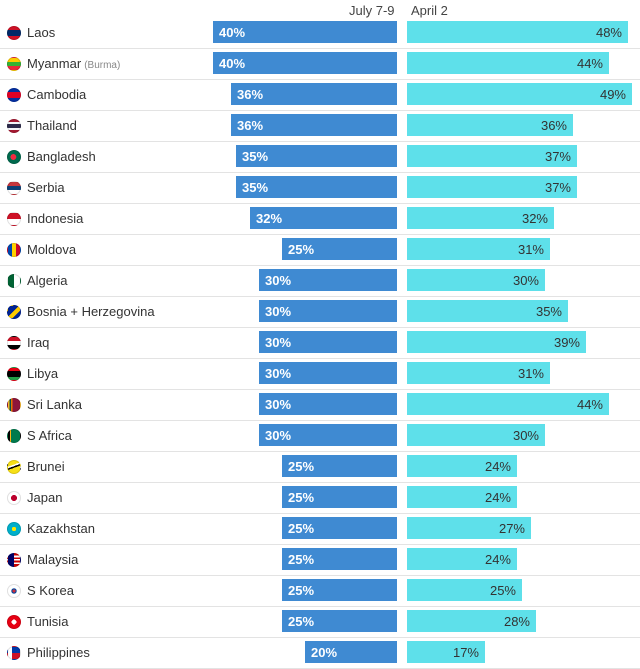 This screenshot has height=669, width=640. What do you see at coordinates (566, 342) in the screenshot?
I see `value-label-april: 39%` at bounding box center [566, 342].